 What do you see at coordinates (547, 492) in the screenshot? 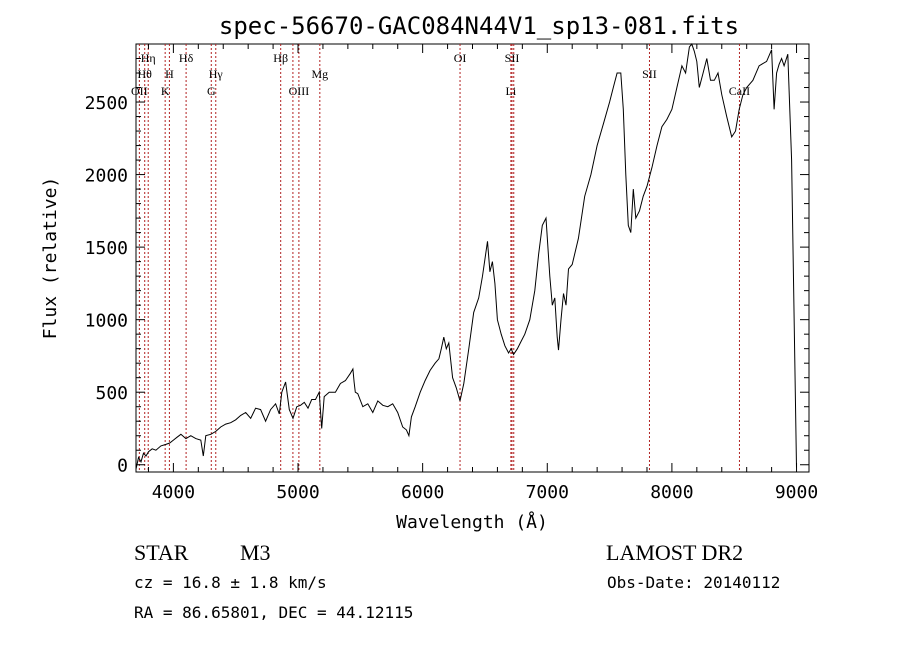
I see `x-tick-label: 7000` at bounding box center [547, 492].